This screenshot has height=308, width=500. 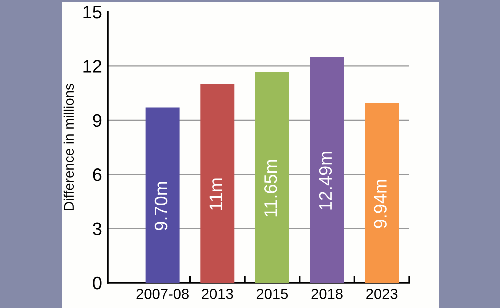 I want to click on data-label: 11.65m, so click(x=271, y=188).